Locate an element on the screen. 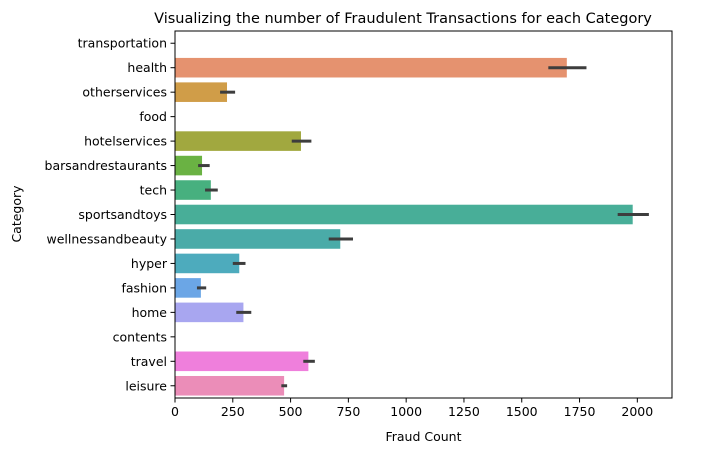  x-tick-label-1250: 1250 is located at coordinates (464, 411).